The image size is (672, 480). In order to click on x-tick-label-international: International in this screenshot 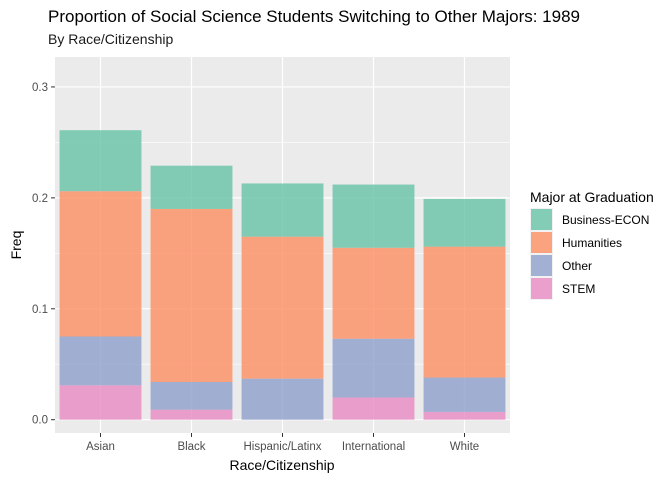, I will do `click(373, 447)`.